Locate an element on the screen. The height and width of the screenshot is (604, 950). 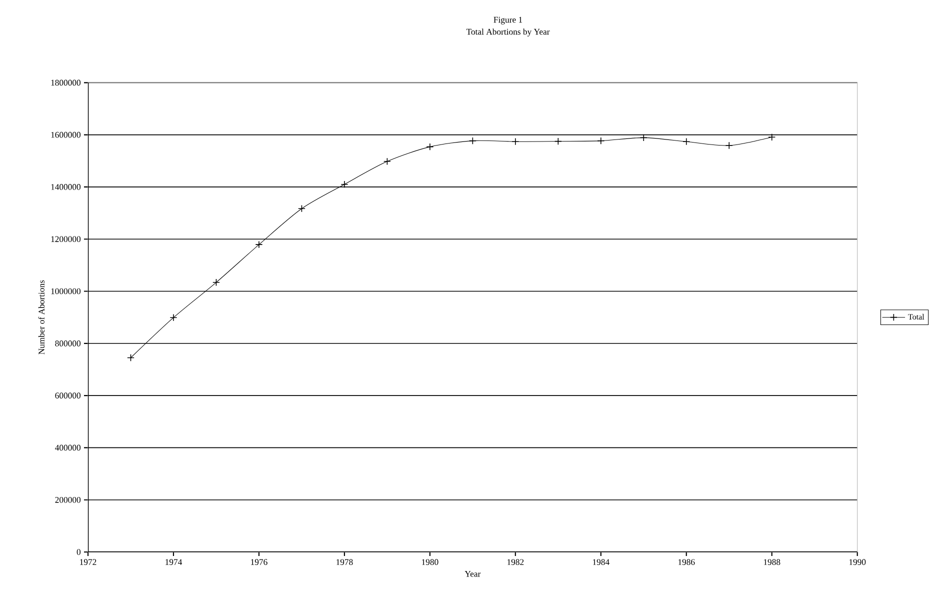
y-tick-label: 0 is located at coordinates (78, 552).